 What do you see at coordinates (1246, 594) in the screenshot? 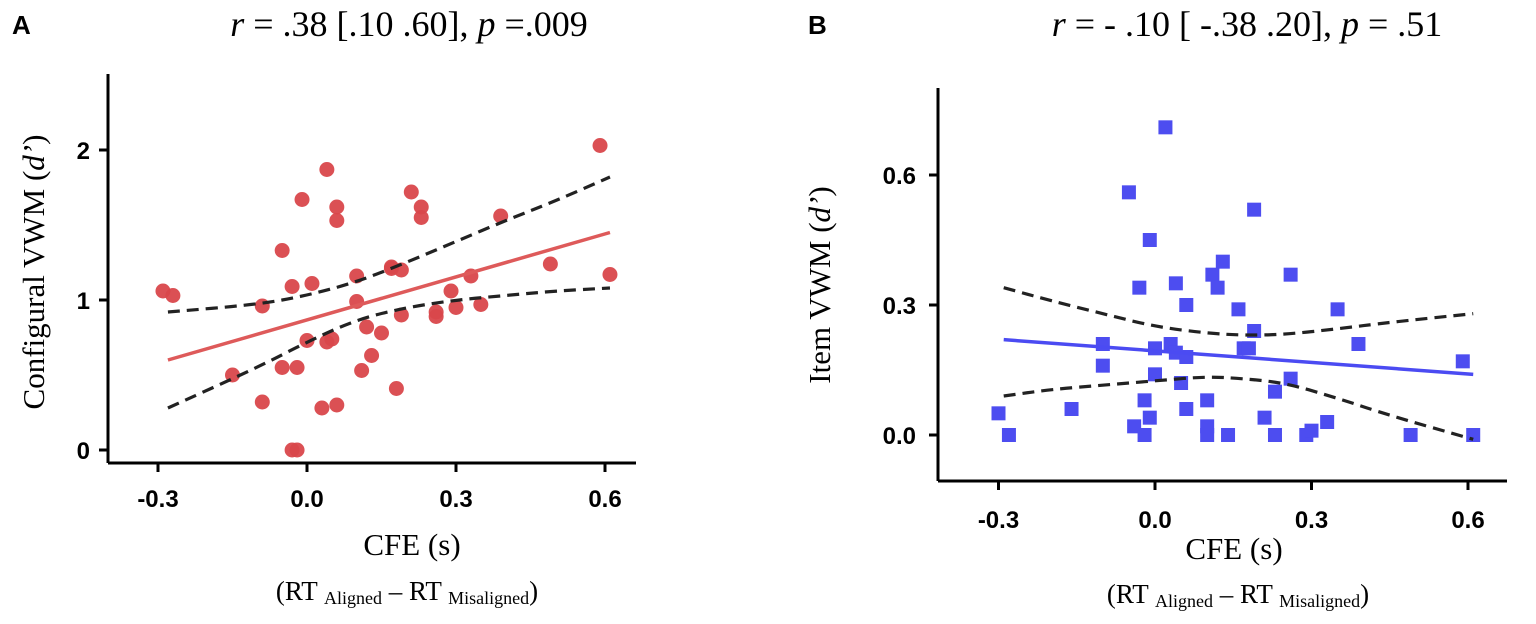
I see `sublabel-mid: – RT` at bounding box center [1246, 594].